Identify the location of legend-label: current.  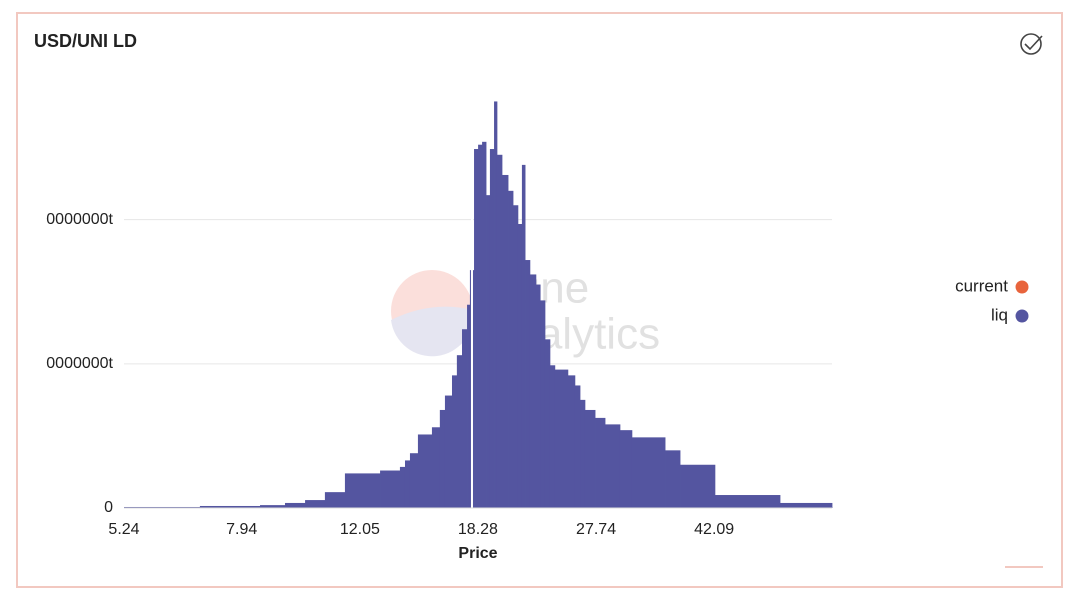
(981, 285).